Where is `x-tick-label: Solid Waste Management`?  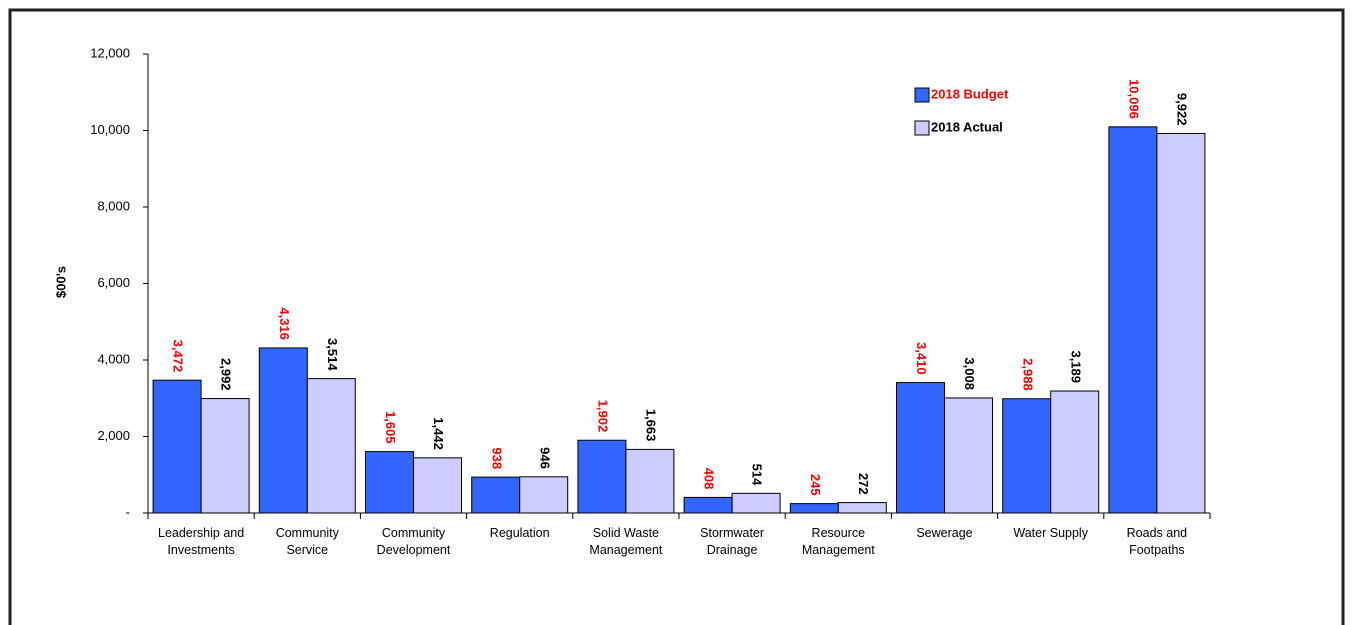
x-tick-label: Solid Waste Management is located at coordinates (626, 541).